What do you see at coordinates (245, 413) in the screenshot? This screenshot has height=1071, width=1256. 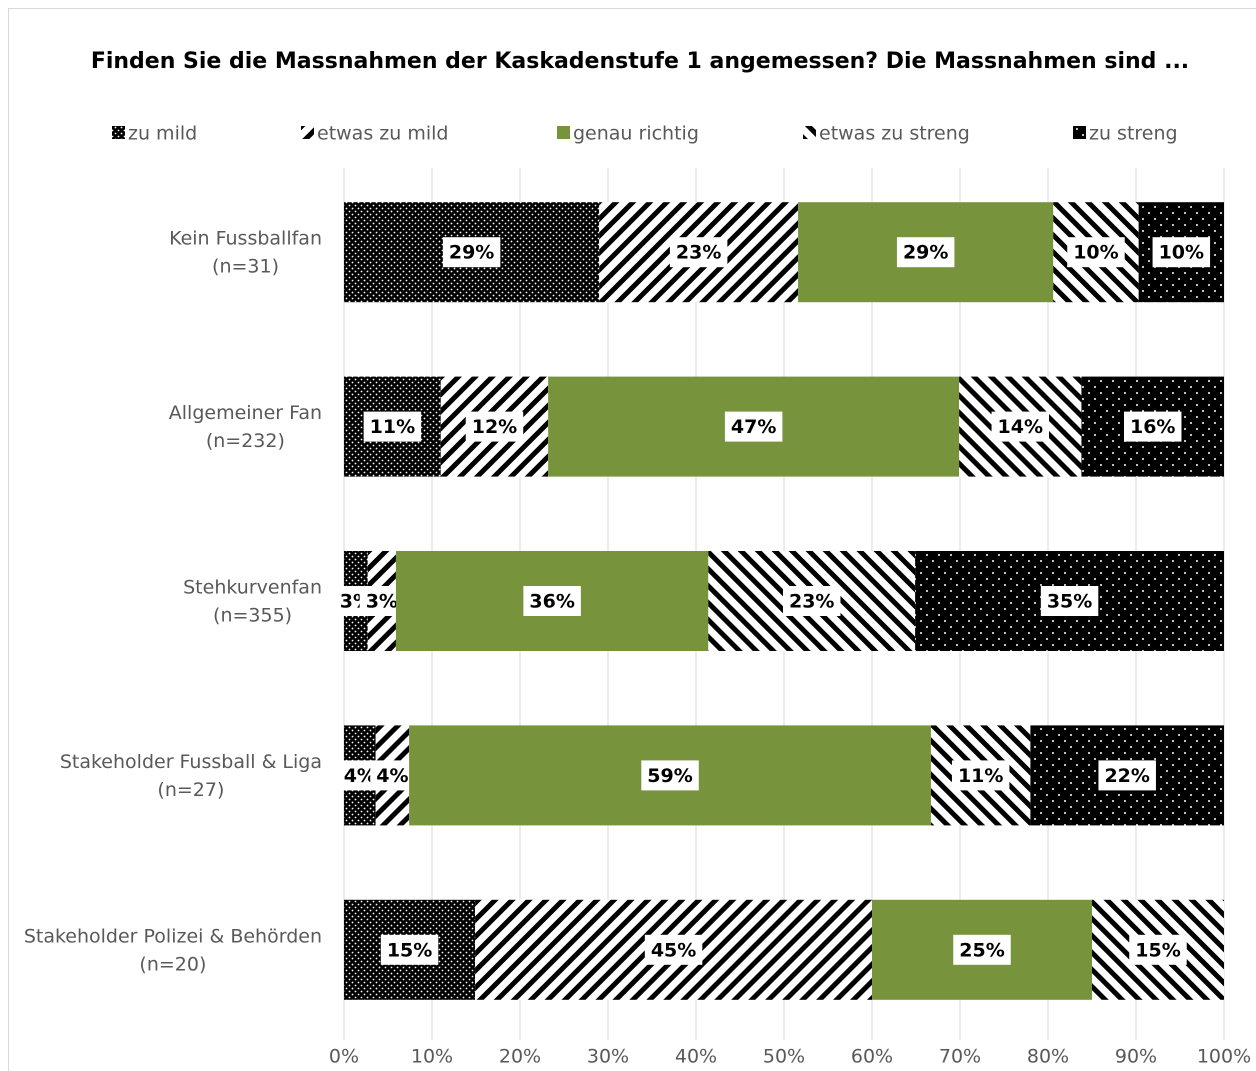 I see `y-tick-label: Allgemeiner Fan` at bounding box center [245, 413].